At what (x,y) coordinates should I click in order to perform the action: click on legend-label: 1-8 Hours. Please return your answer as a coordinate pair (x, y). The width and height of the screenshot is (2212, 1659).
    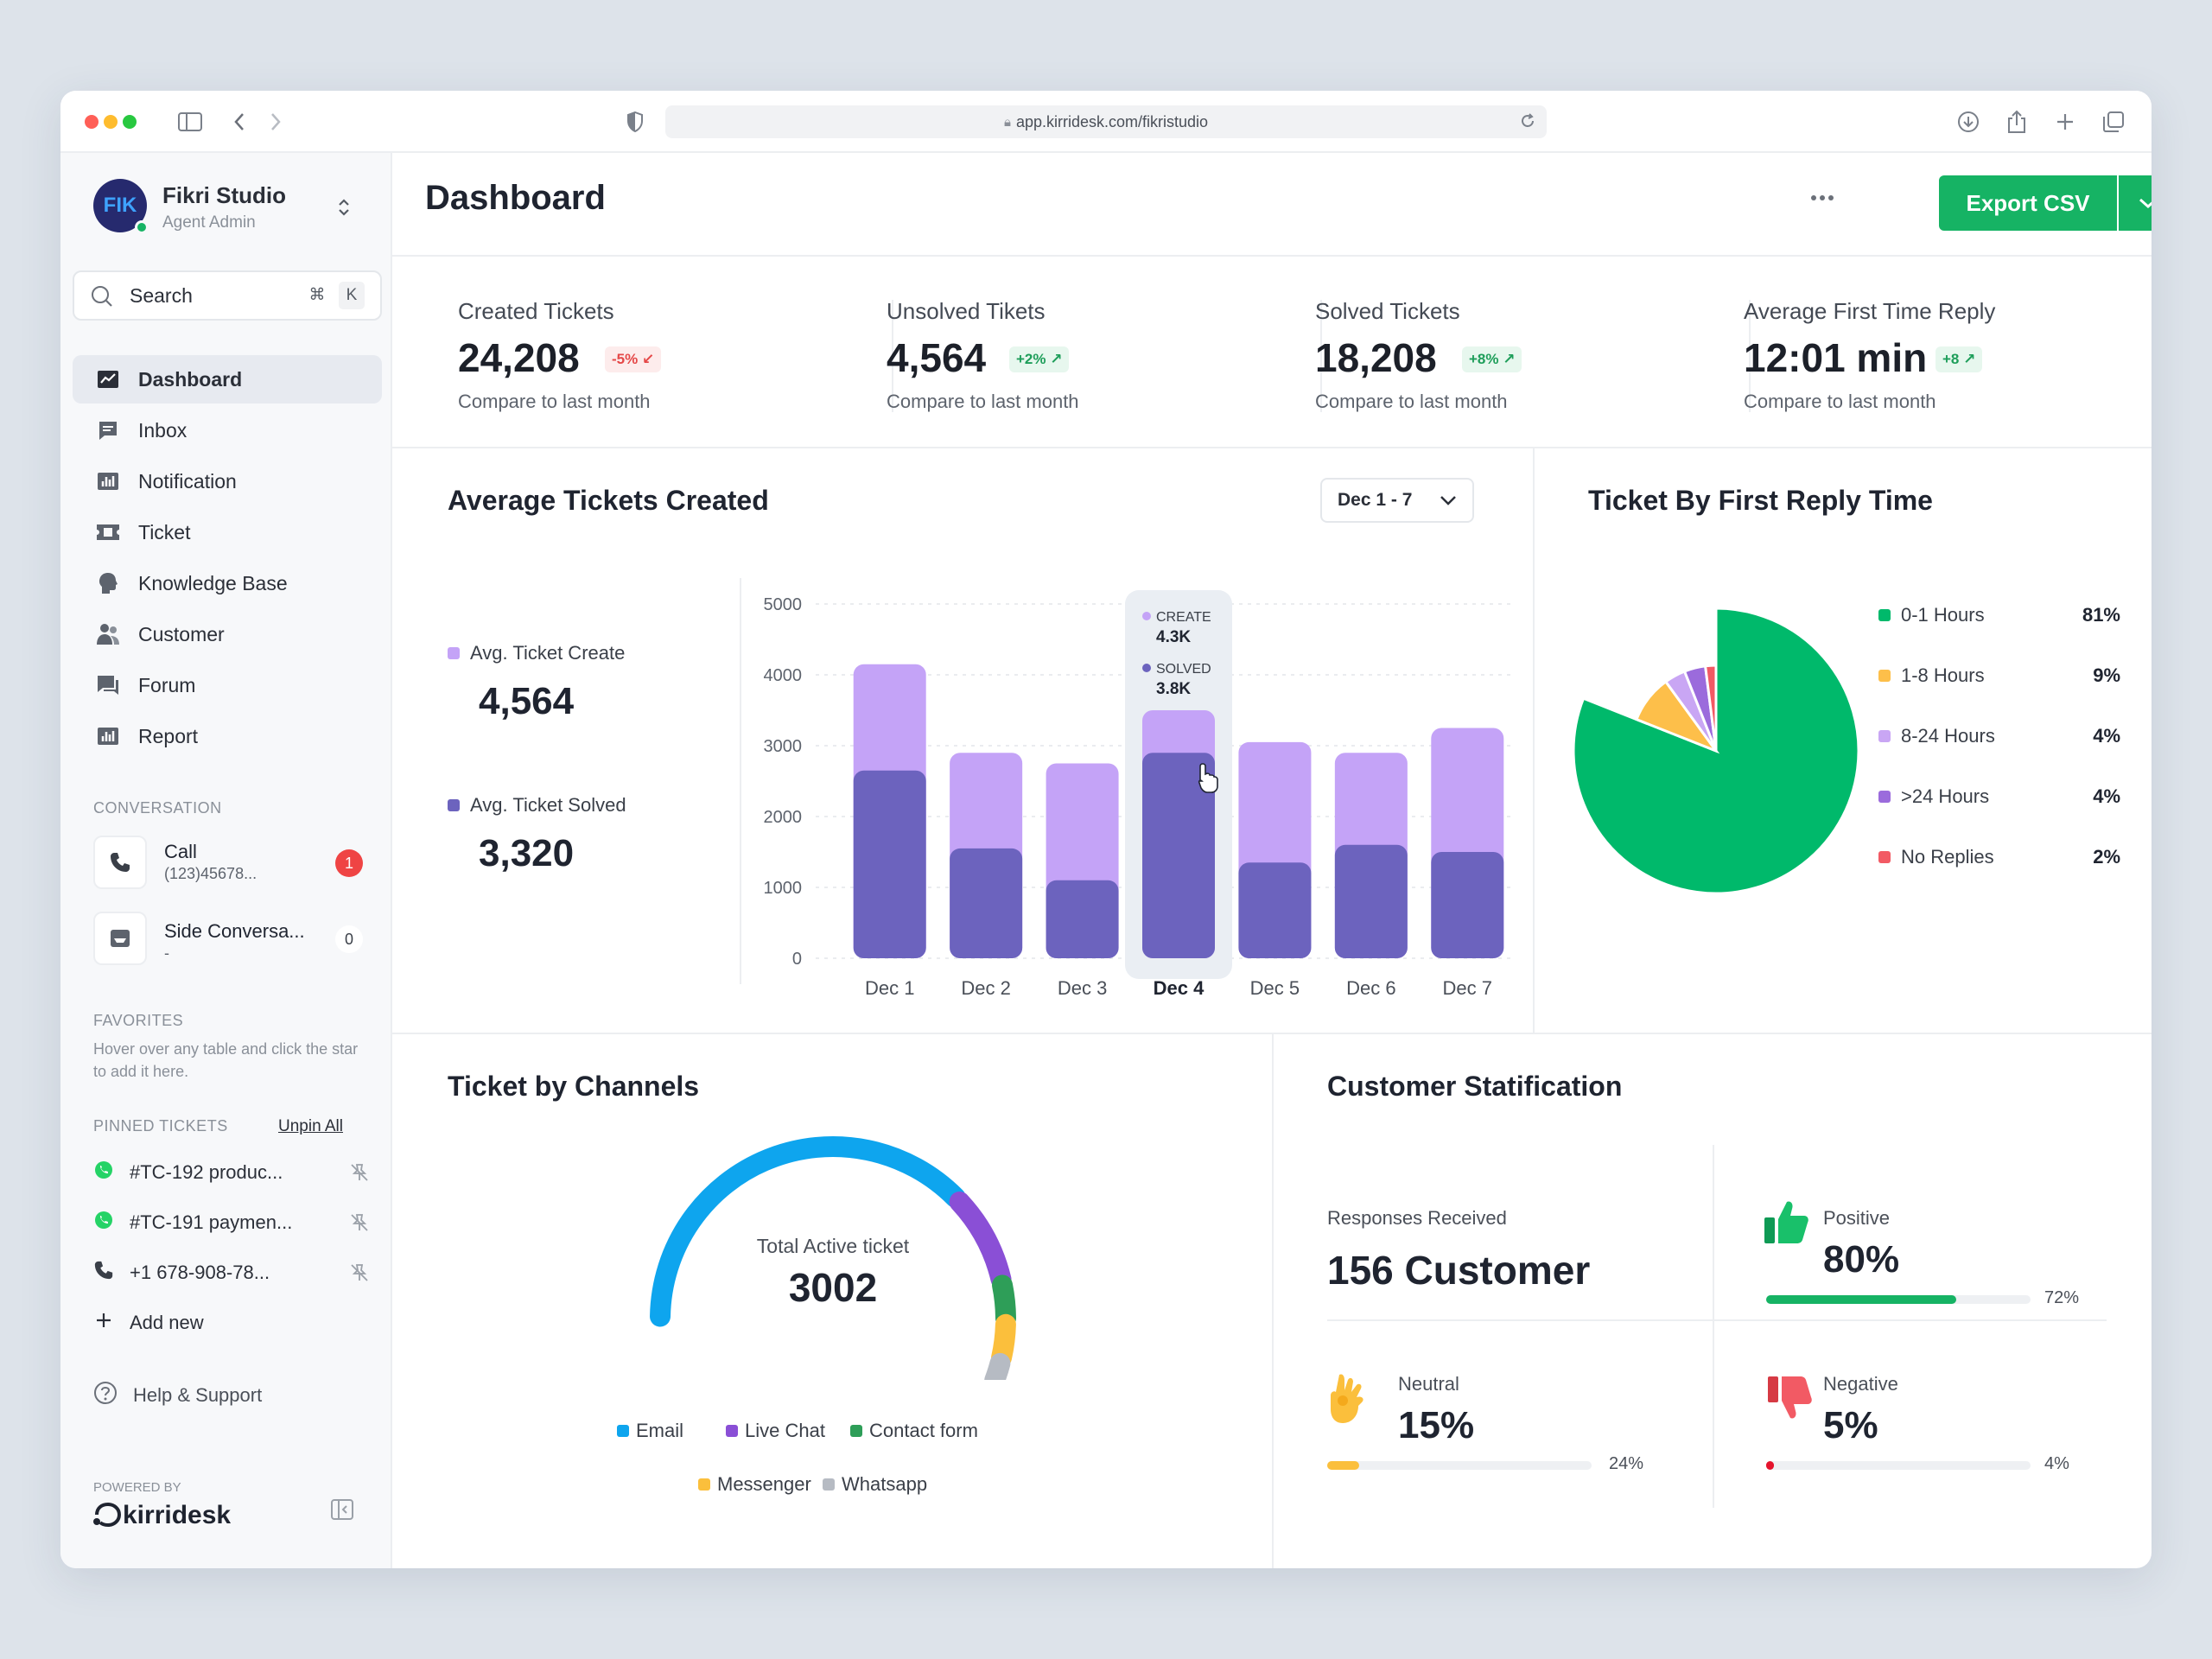
    Looking at the image, I should click on (1943, 675).